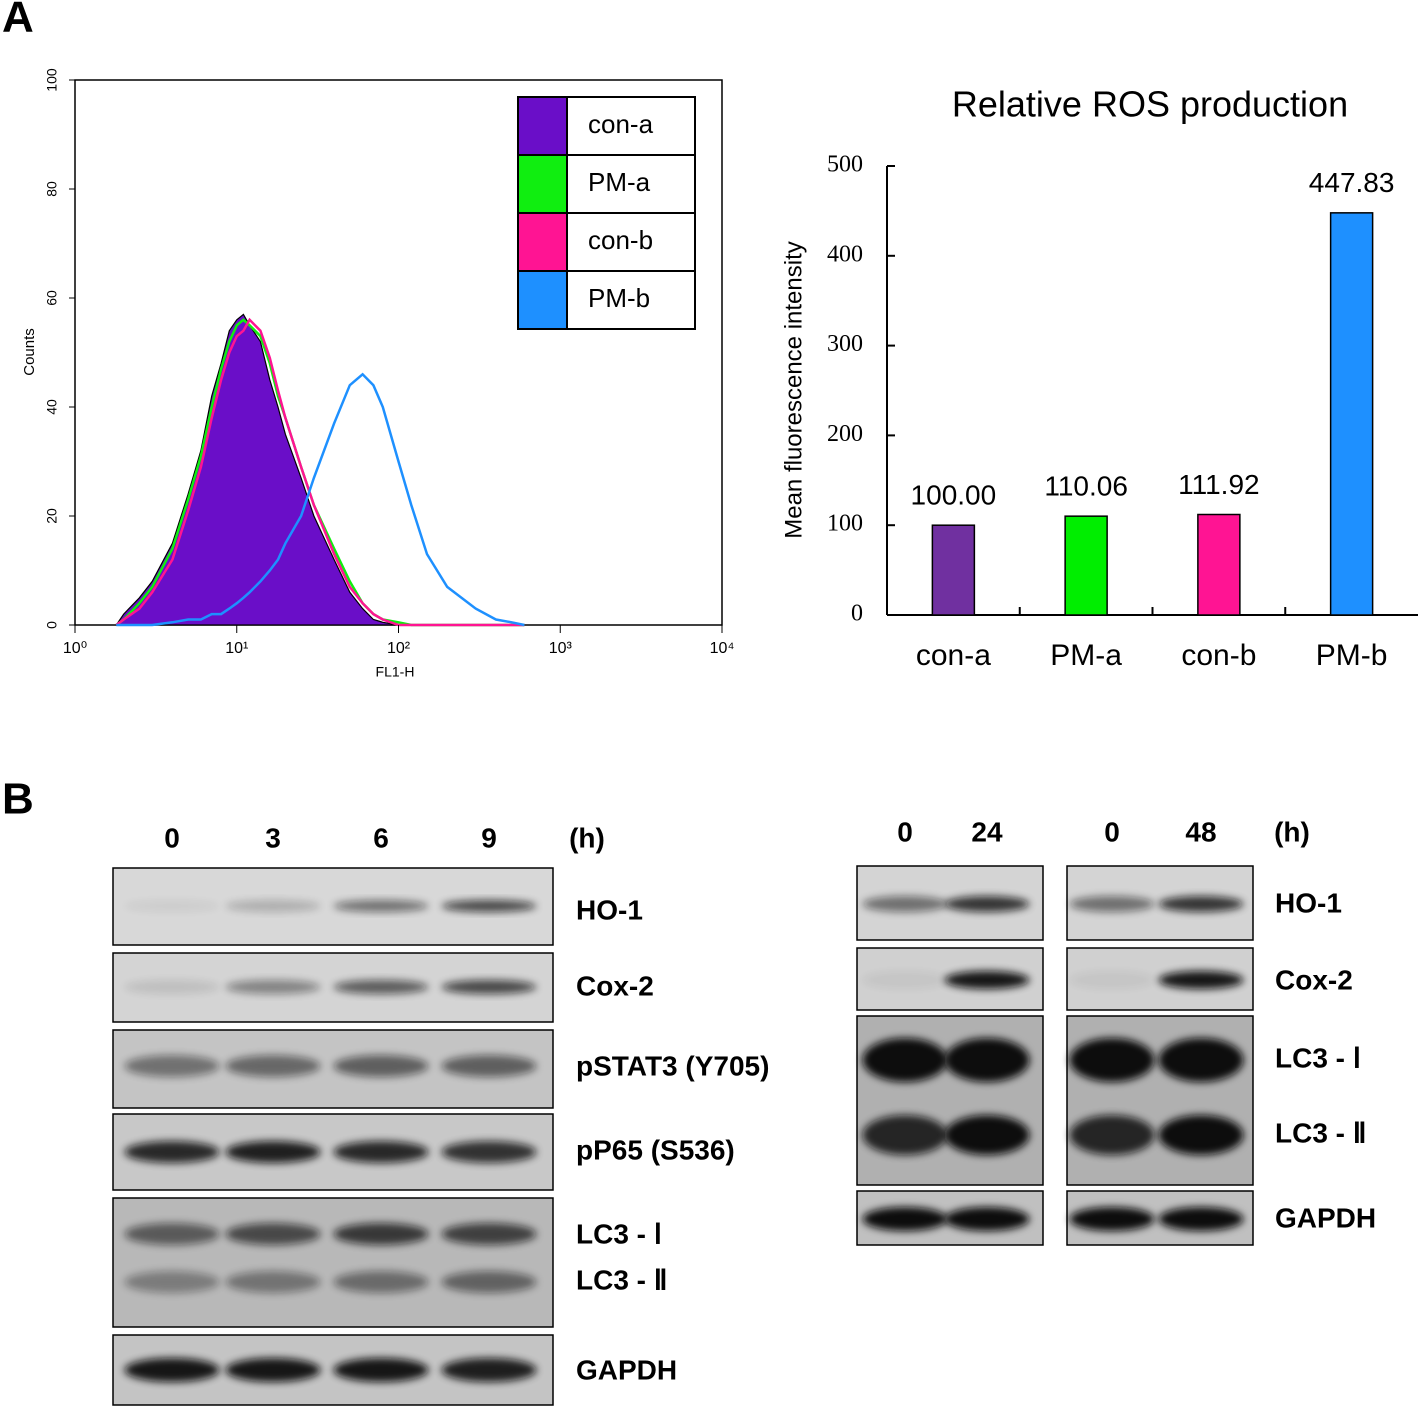  What do you see at coordinates (619, 182) in the screenshot?
I see `legend-label: PM-a` at bounding box center [619, 182].